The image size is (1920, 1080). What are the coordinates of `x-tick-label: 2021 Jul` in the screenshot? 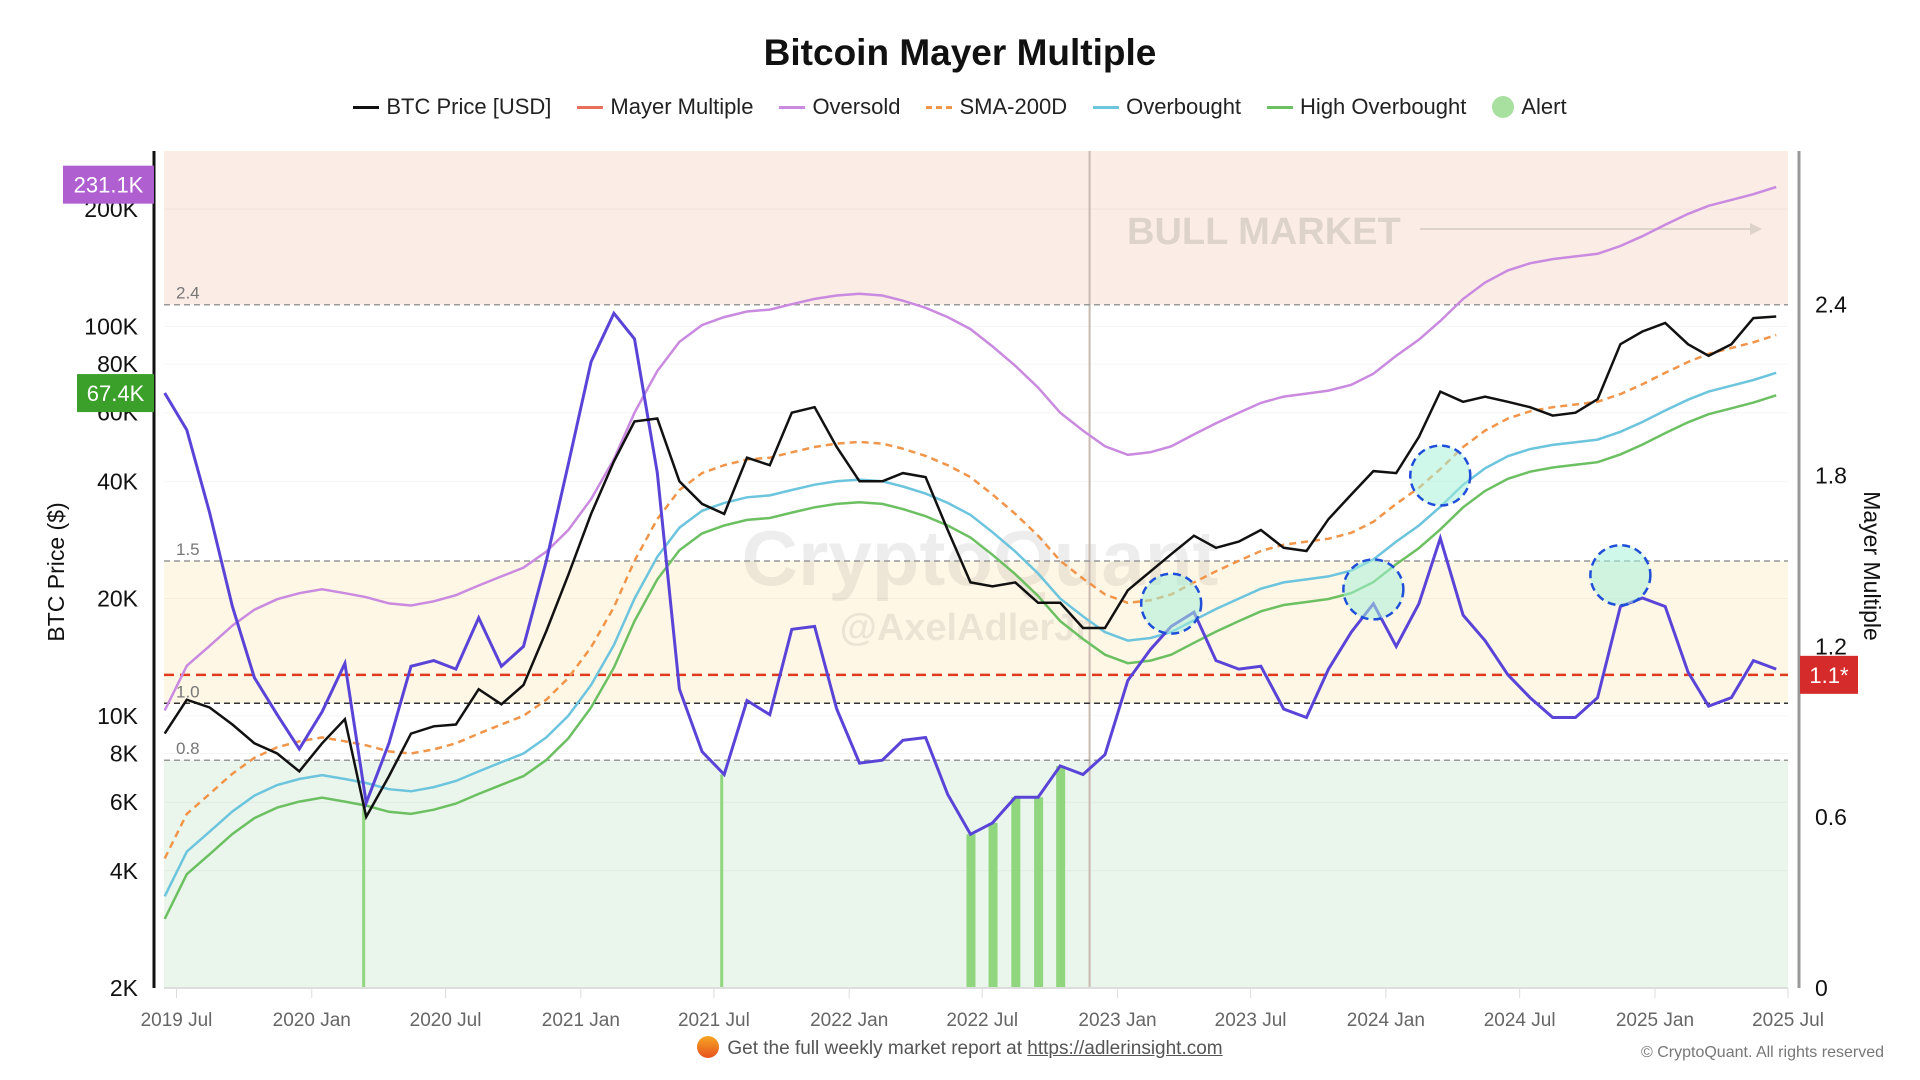 It's located at (714, 1020).